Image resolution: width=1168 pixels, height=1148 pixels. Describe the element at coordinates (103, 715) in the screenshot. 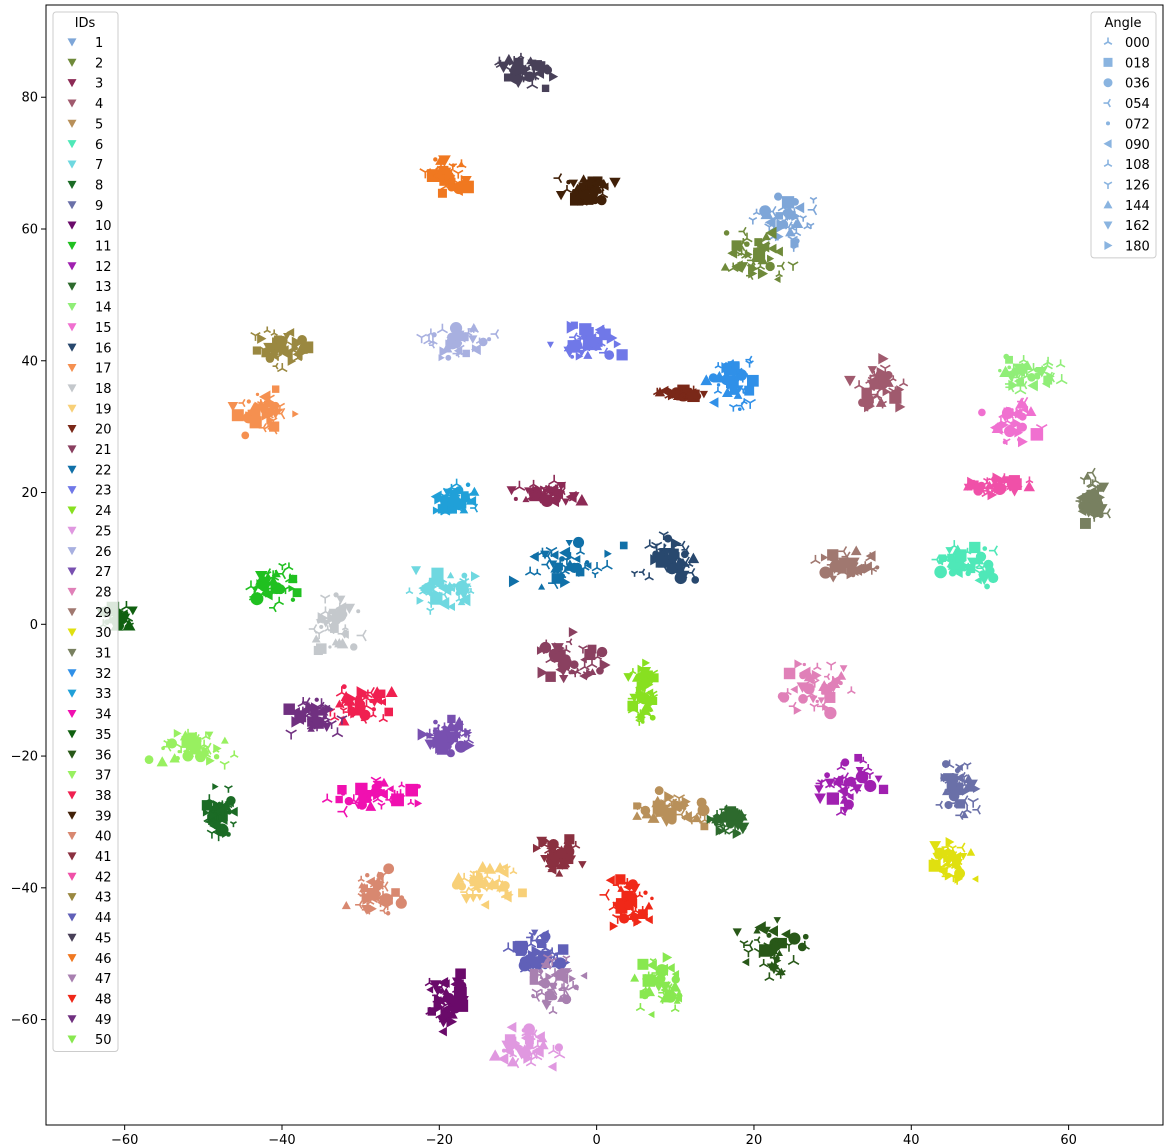

I see `legend-ids-label: 34` at that location.